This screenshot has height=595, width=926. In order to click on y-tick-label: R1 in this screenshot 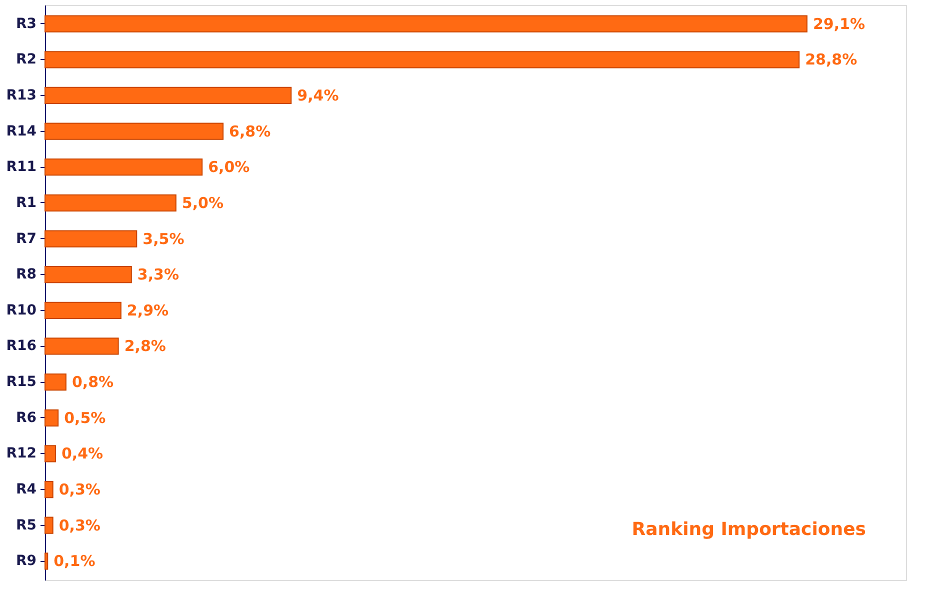, I will do `click(26, 202)`.